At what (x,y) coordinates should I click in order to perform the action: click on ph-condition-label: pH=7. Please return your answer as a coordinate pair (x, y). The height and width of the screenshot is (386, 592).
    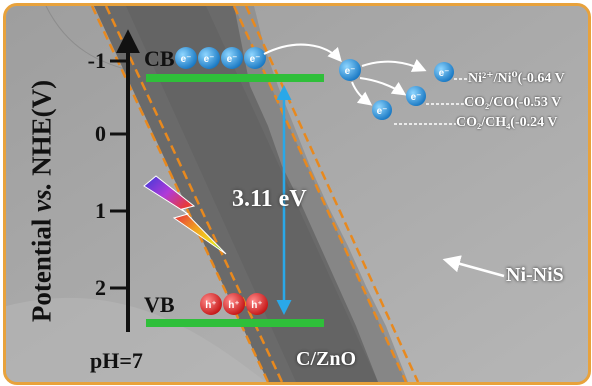
    Looking at the image, I should click on (116, 360).